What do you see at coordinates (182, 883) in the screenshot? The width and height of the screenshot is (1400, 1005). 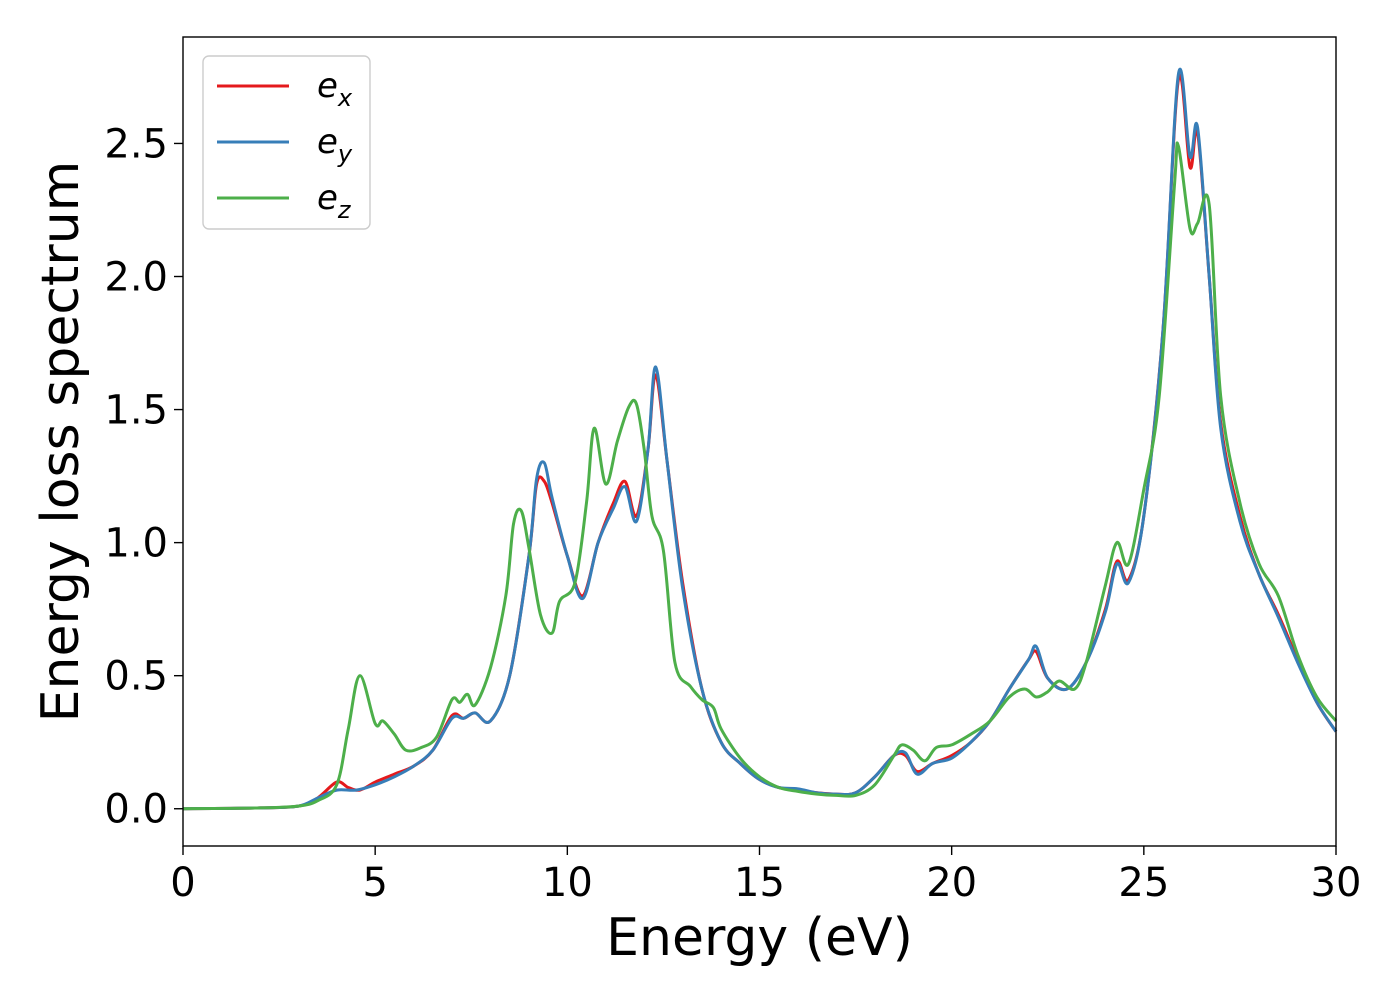 I see `x-tick-label: 0` at bounding box center [182, 883].